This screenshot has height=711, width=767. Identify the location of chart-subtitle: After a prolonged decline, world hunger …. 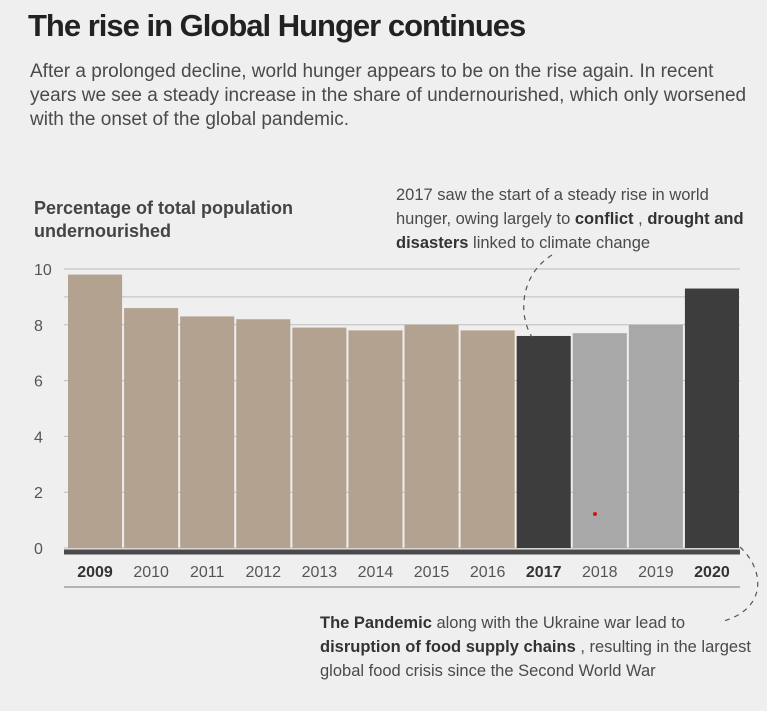
(388, 95).